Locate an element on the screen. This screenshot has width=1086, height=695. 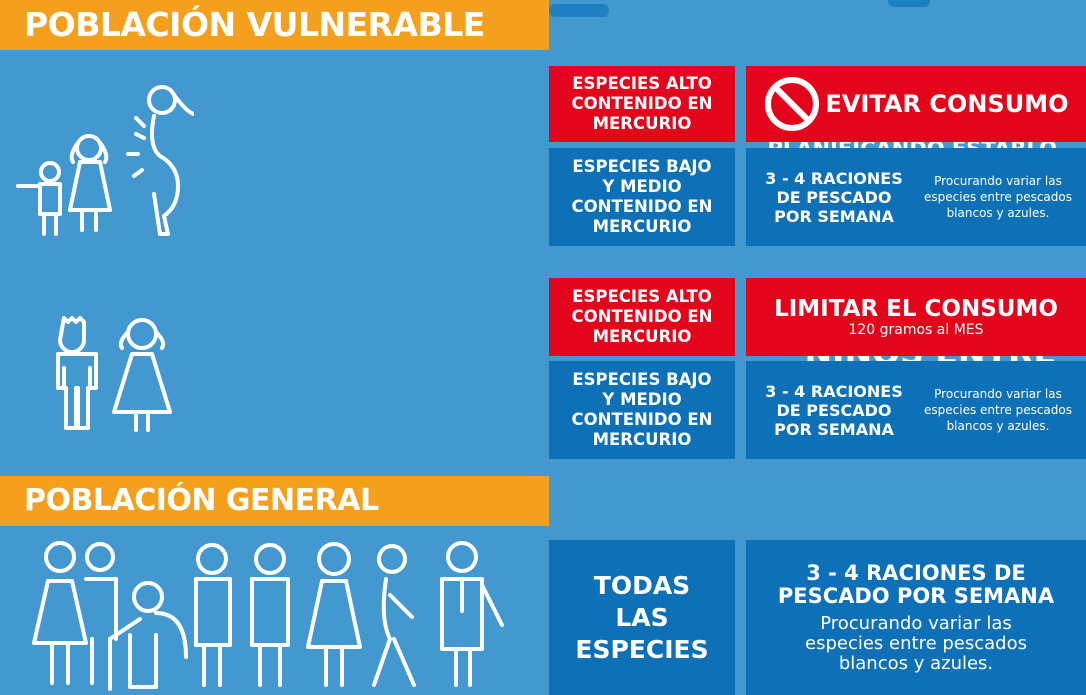
advice-avoid: EVITAR CONSUMO is located at coordinates (916, 104).